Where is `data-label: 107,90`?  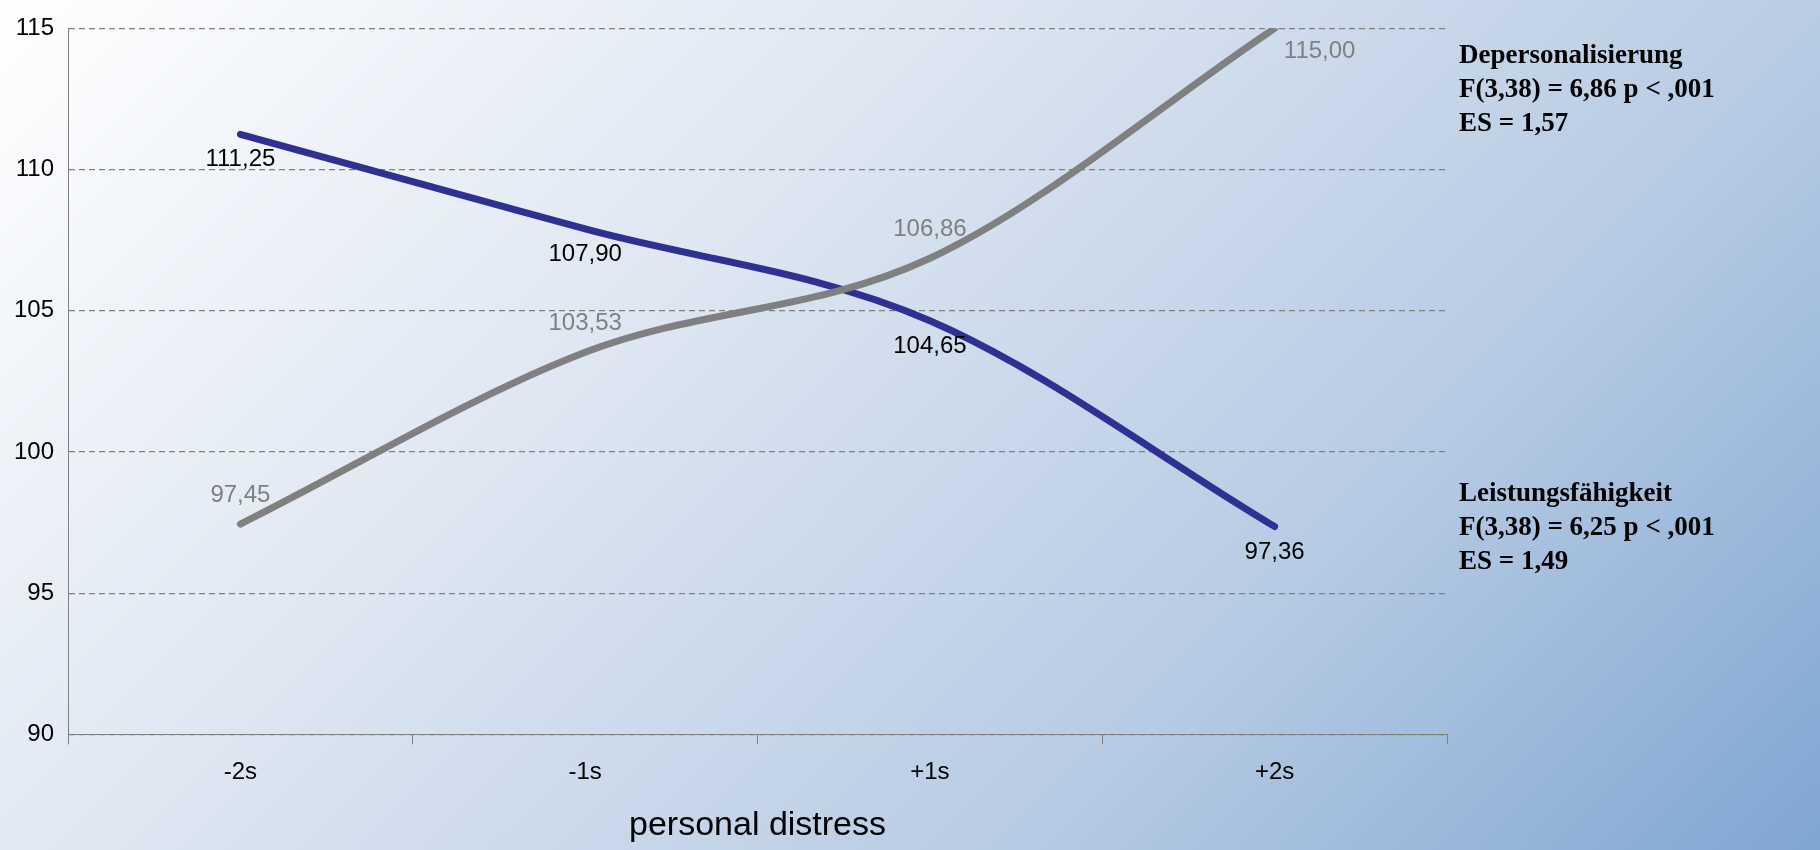 data-label: 107,90 is located at coordinates (585, 252).